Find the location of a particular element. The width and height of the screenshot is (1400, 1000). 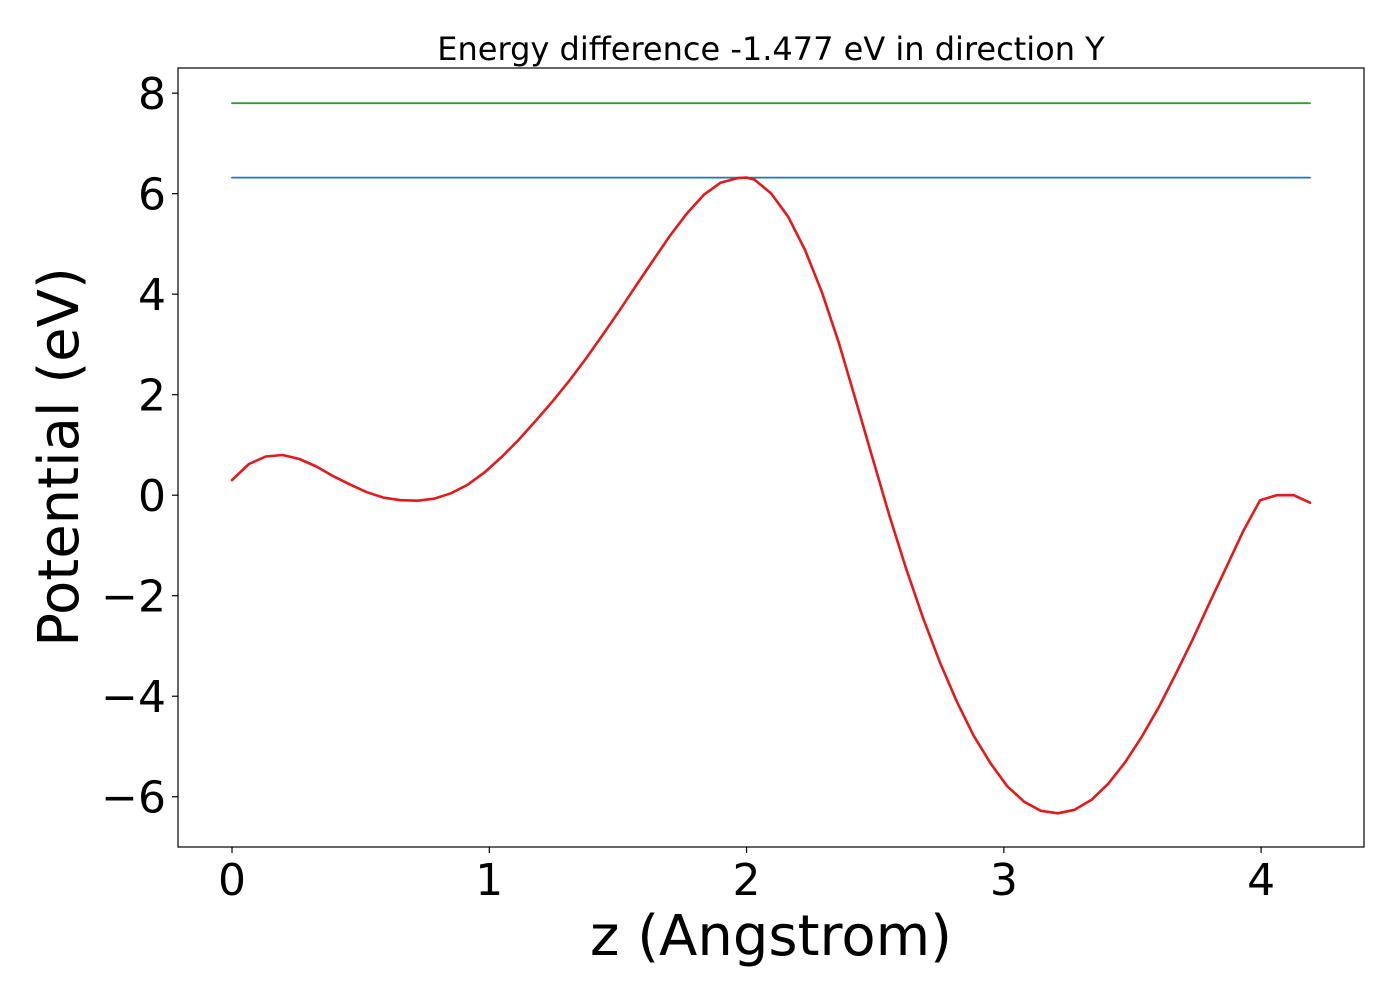

x-axis: 0 1 2 3 4 is located at coordinates (746, 876).